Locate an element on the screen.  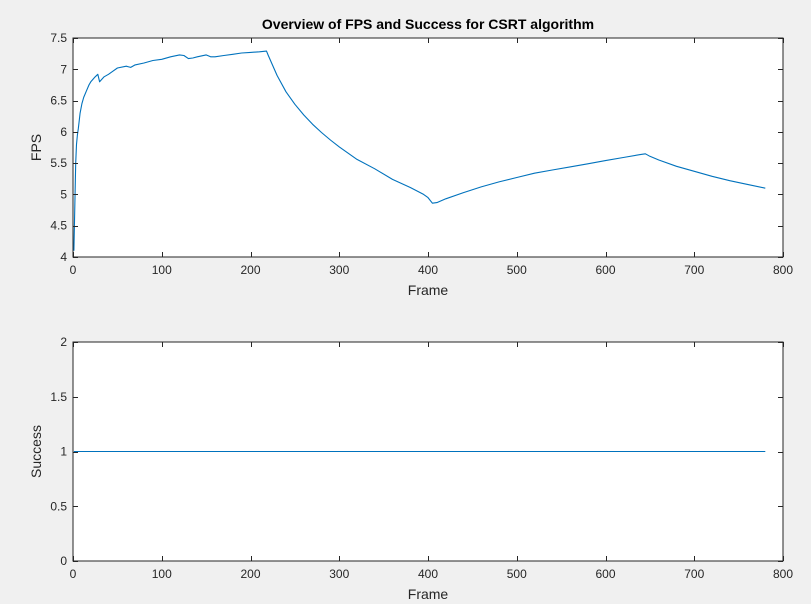
fps-x-tick-label: 0 is located at coordinates (73, 270).